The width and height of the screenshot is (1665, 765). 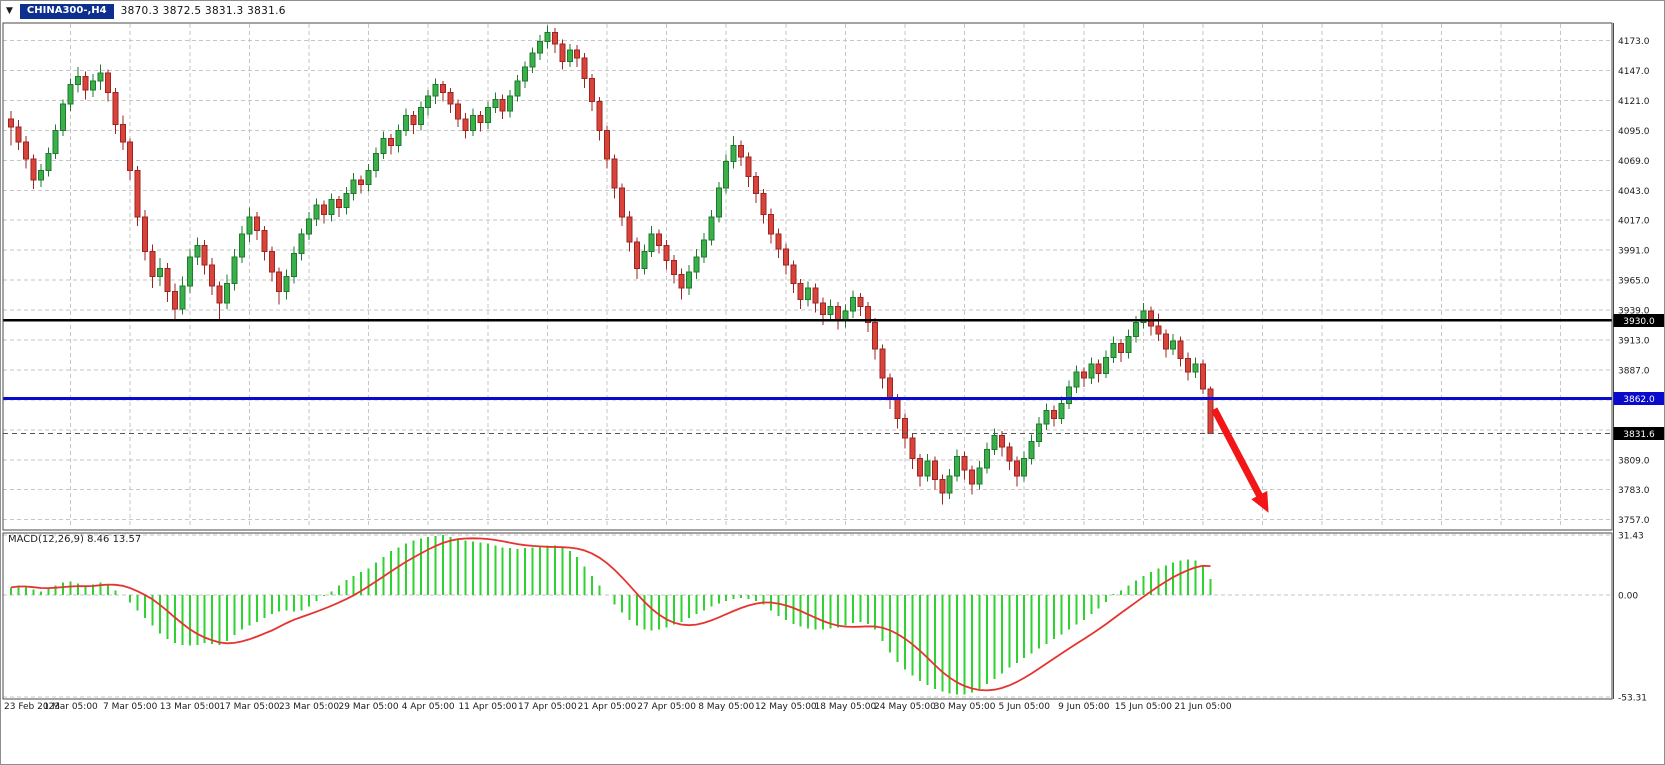 I want to click on time-tick-label: 23 Feb 2023, so click(x=32, y=707).